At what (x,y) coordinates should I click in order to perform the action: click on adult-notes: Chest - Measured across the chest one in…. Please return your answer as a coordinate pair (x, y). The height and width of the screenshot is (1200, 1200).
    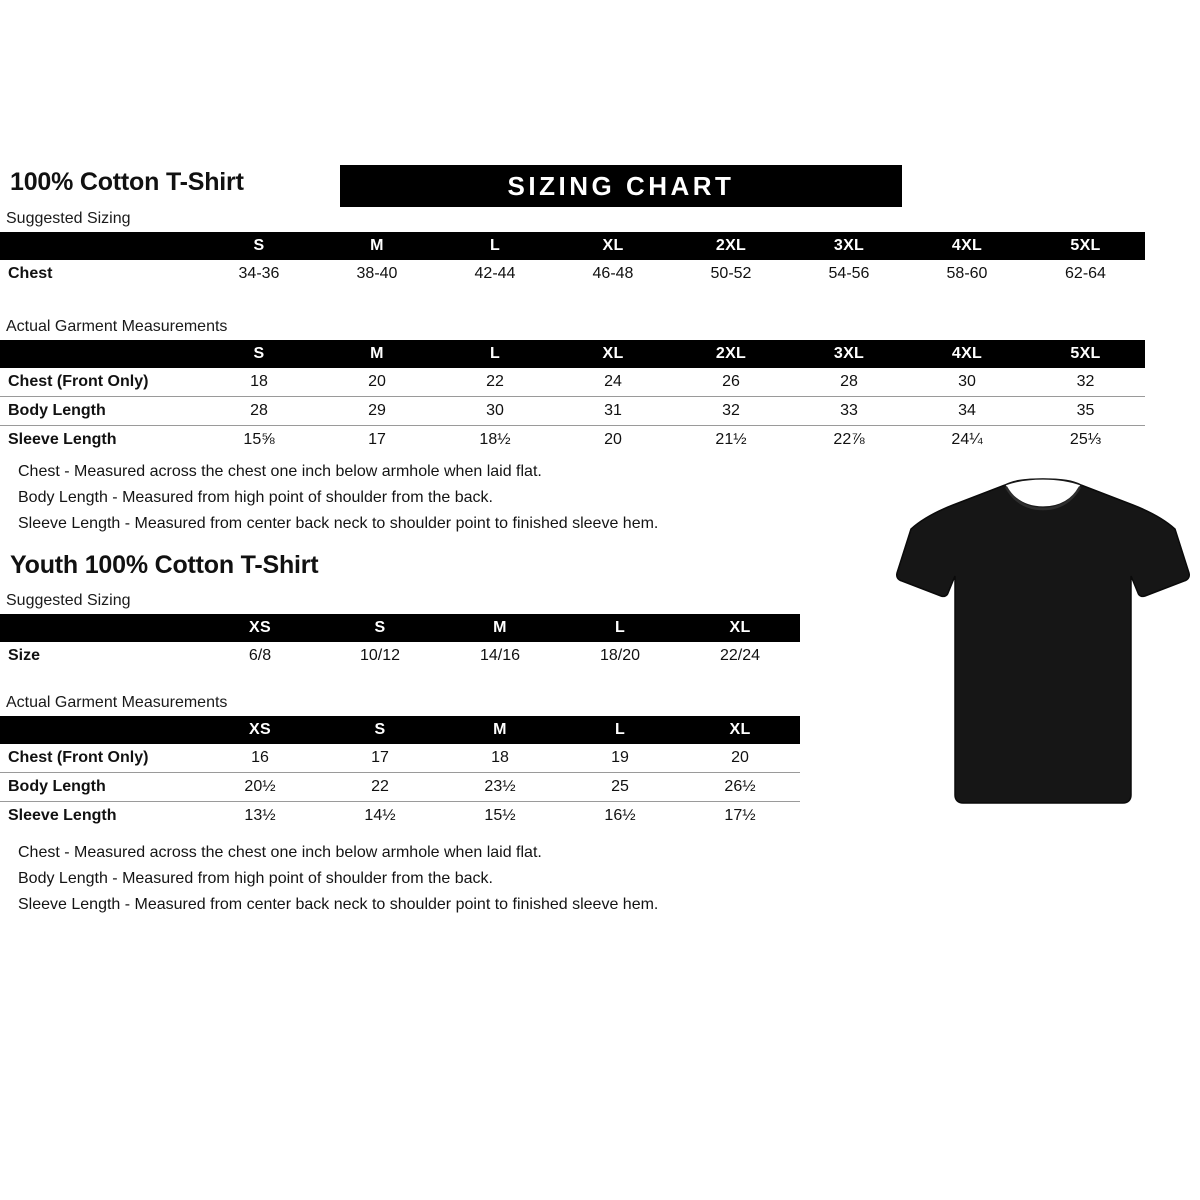
    Looking at the image, I should click on (338, 498).